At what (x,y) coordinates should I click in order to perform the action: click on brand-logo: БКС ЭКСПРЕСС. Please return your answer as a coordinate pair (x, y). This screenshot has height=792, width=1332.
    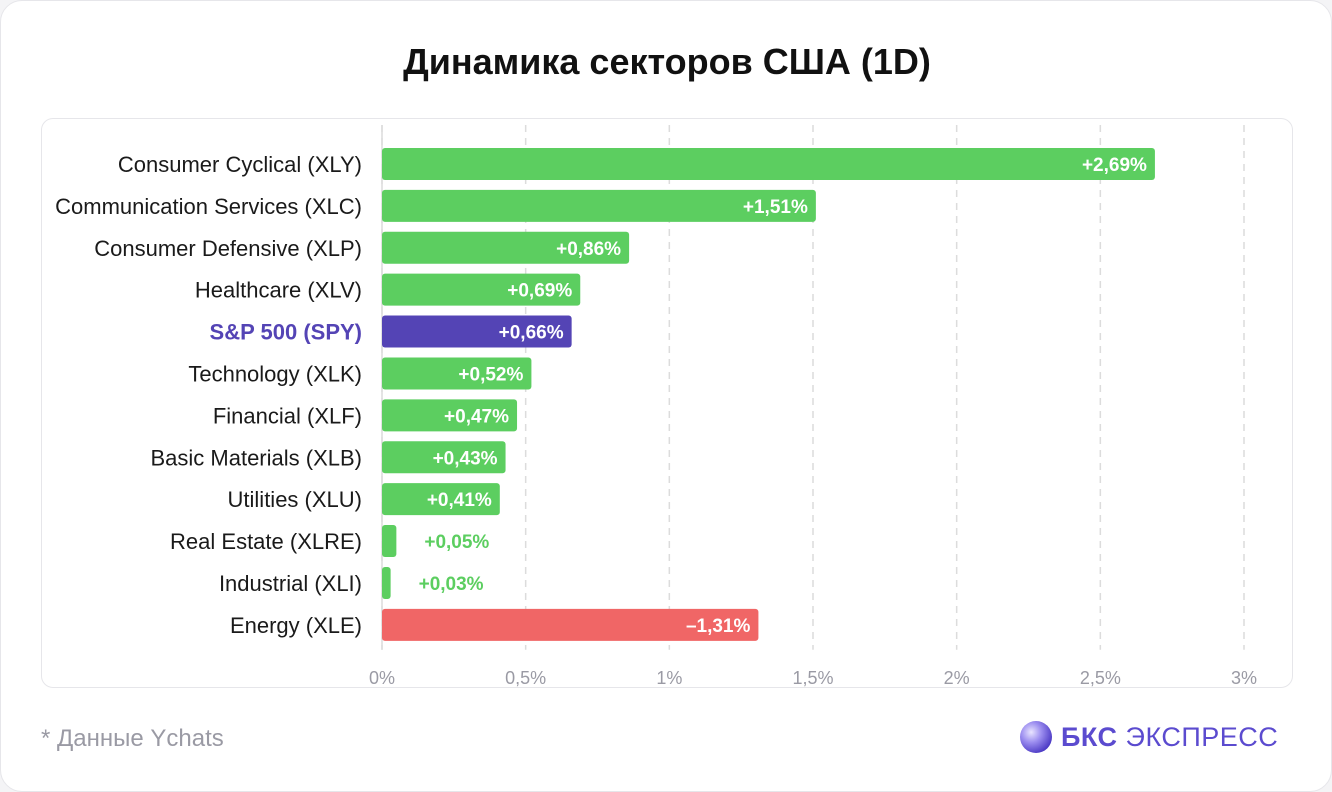
    Looking at the image, I should click on (1148, 737).